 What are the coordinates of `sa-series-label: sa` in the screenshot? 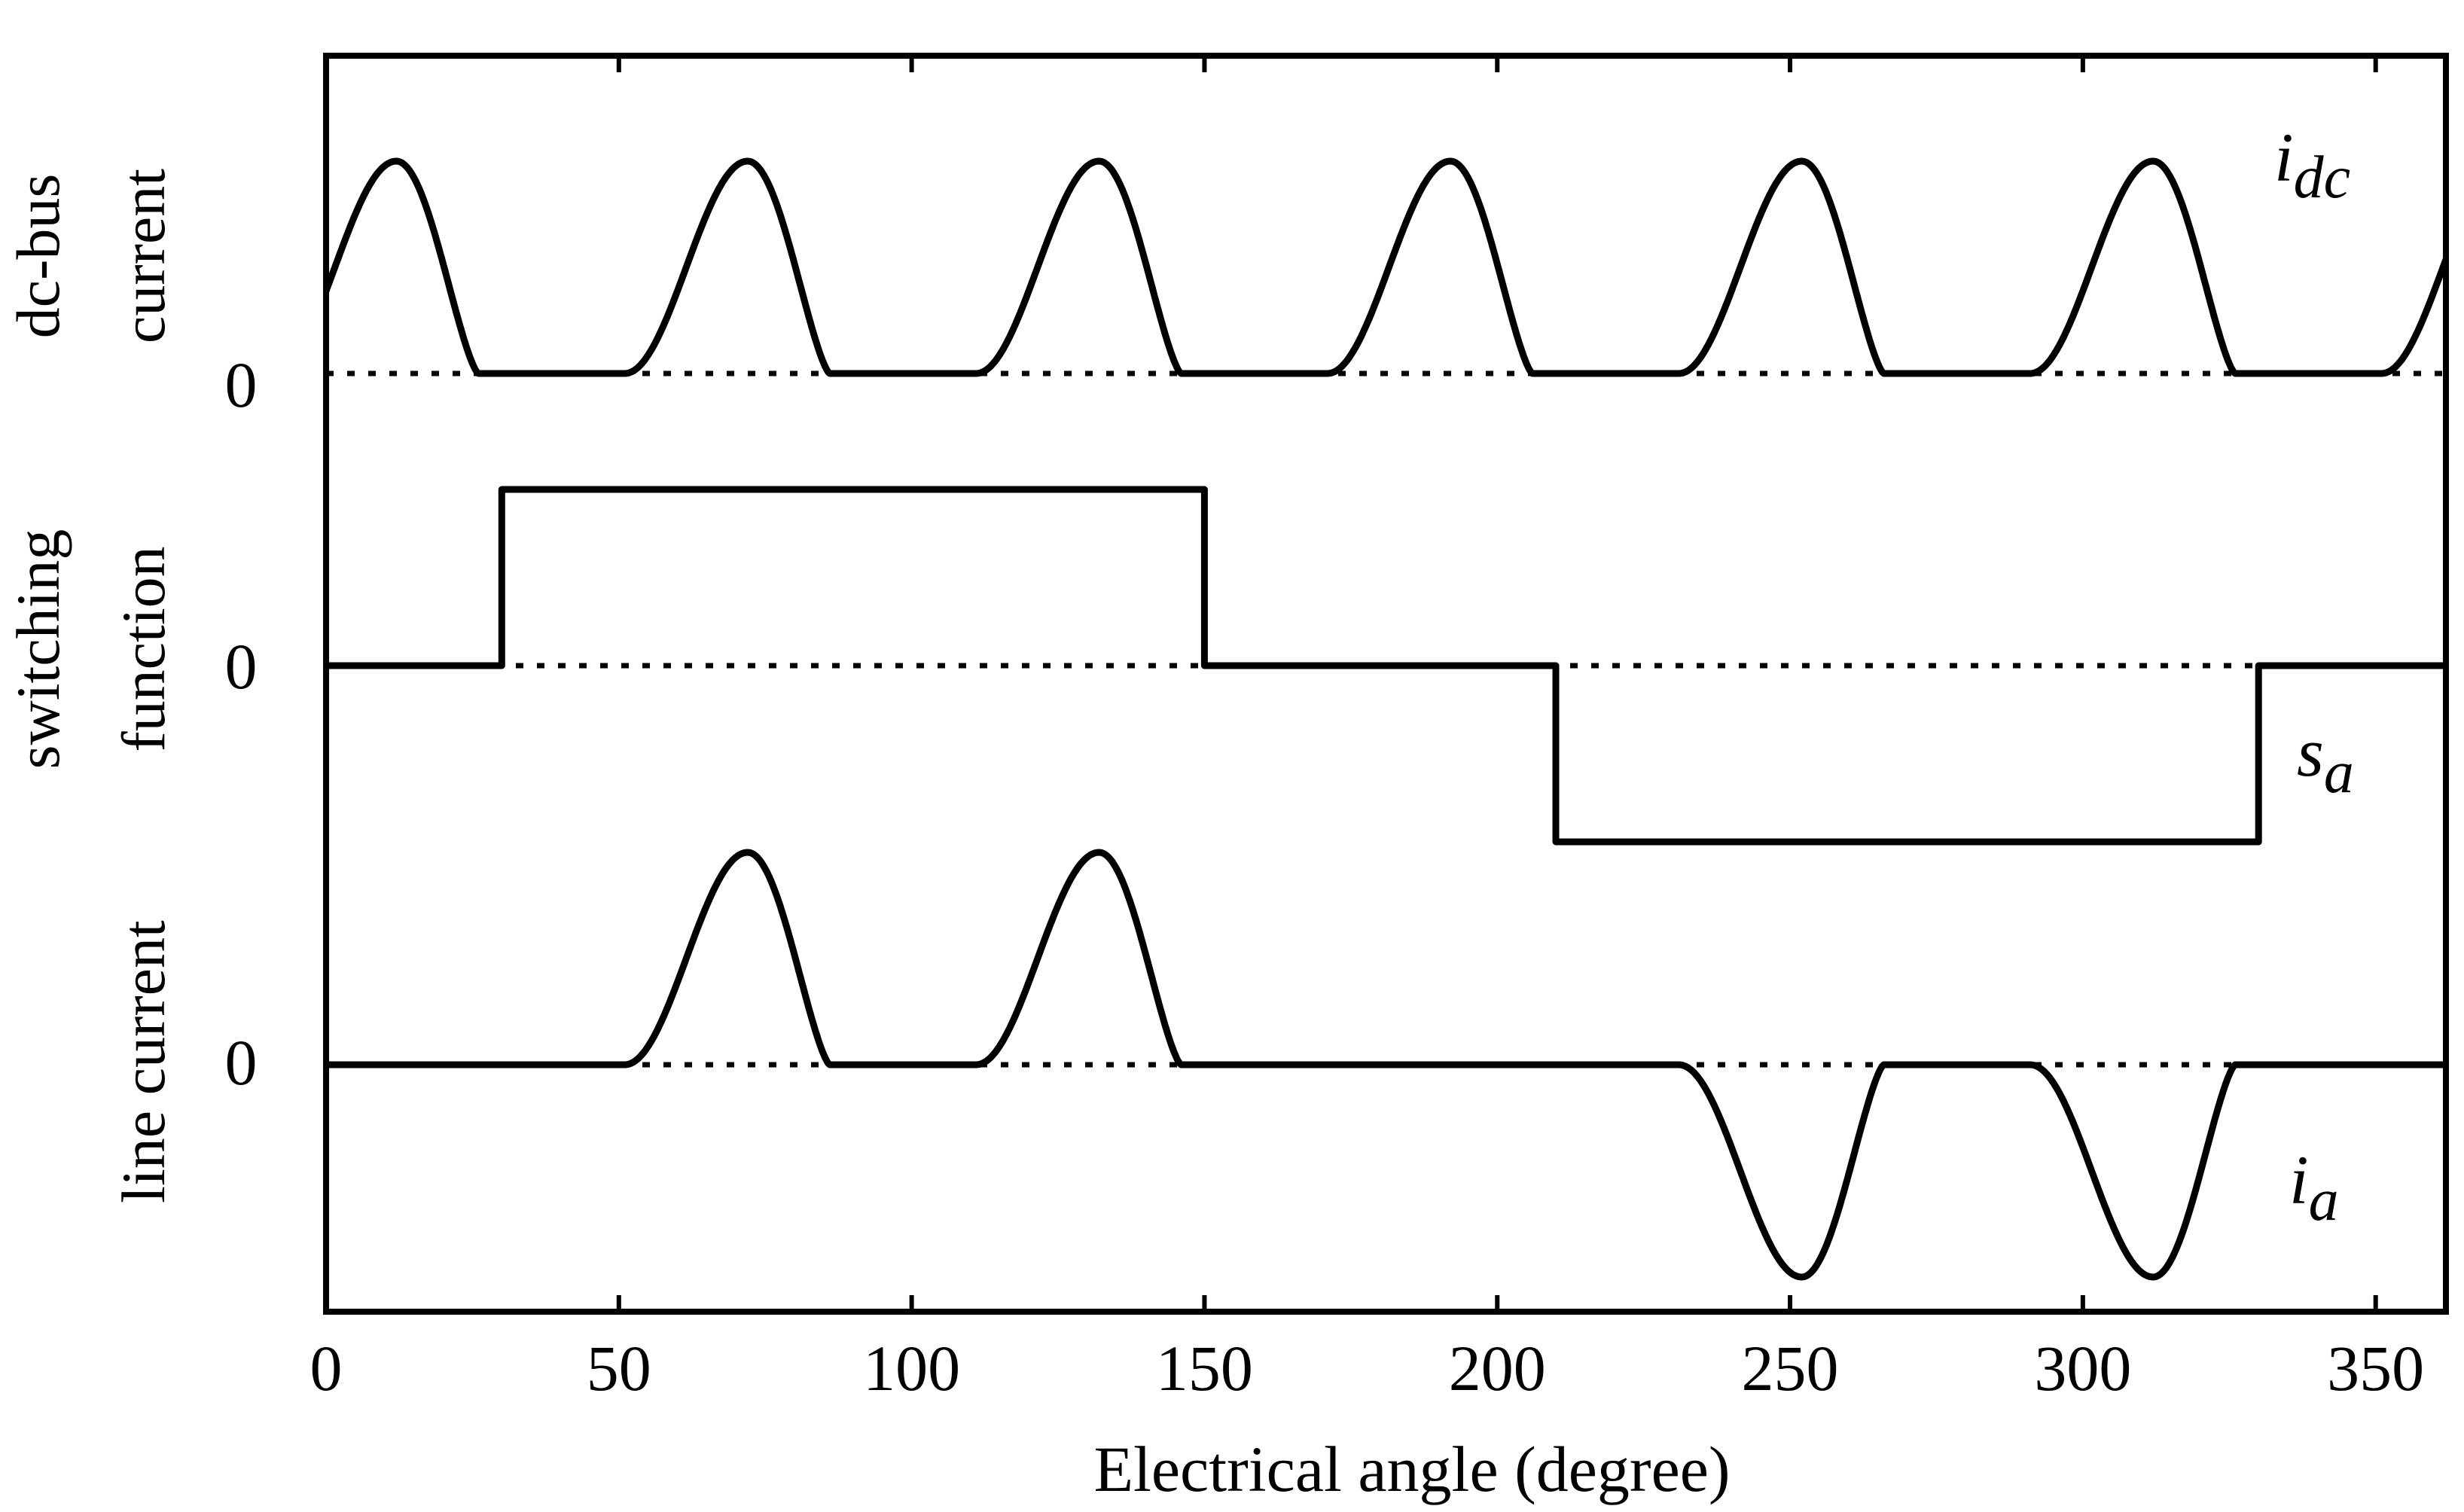 It's located at (2326, 760).